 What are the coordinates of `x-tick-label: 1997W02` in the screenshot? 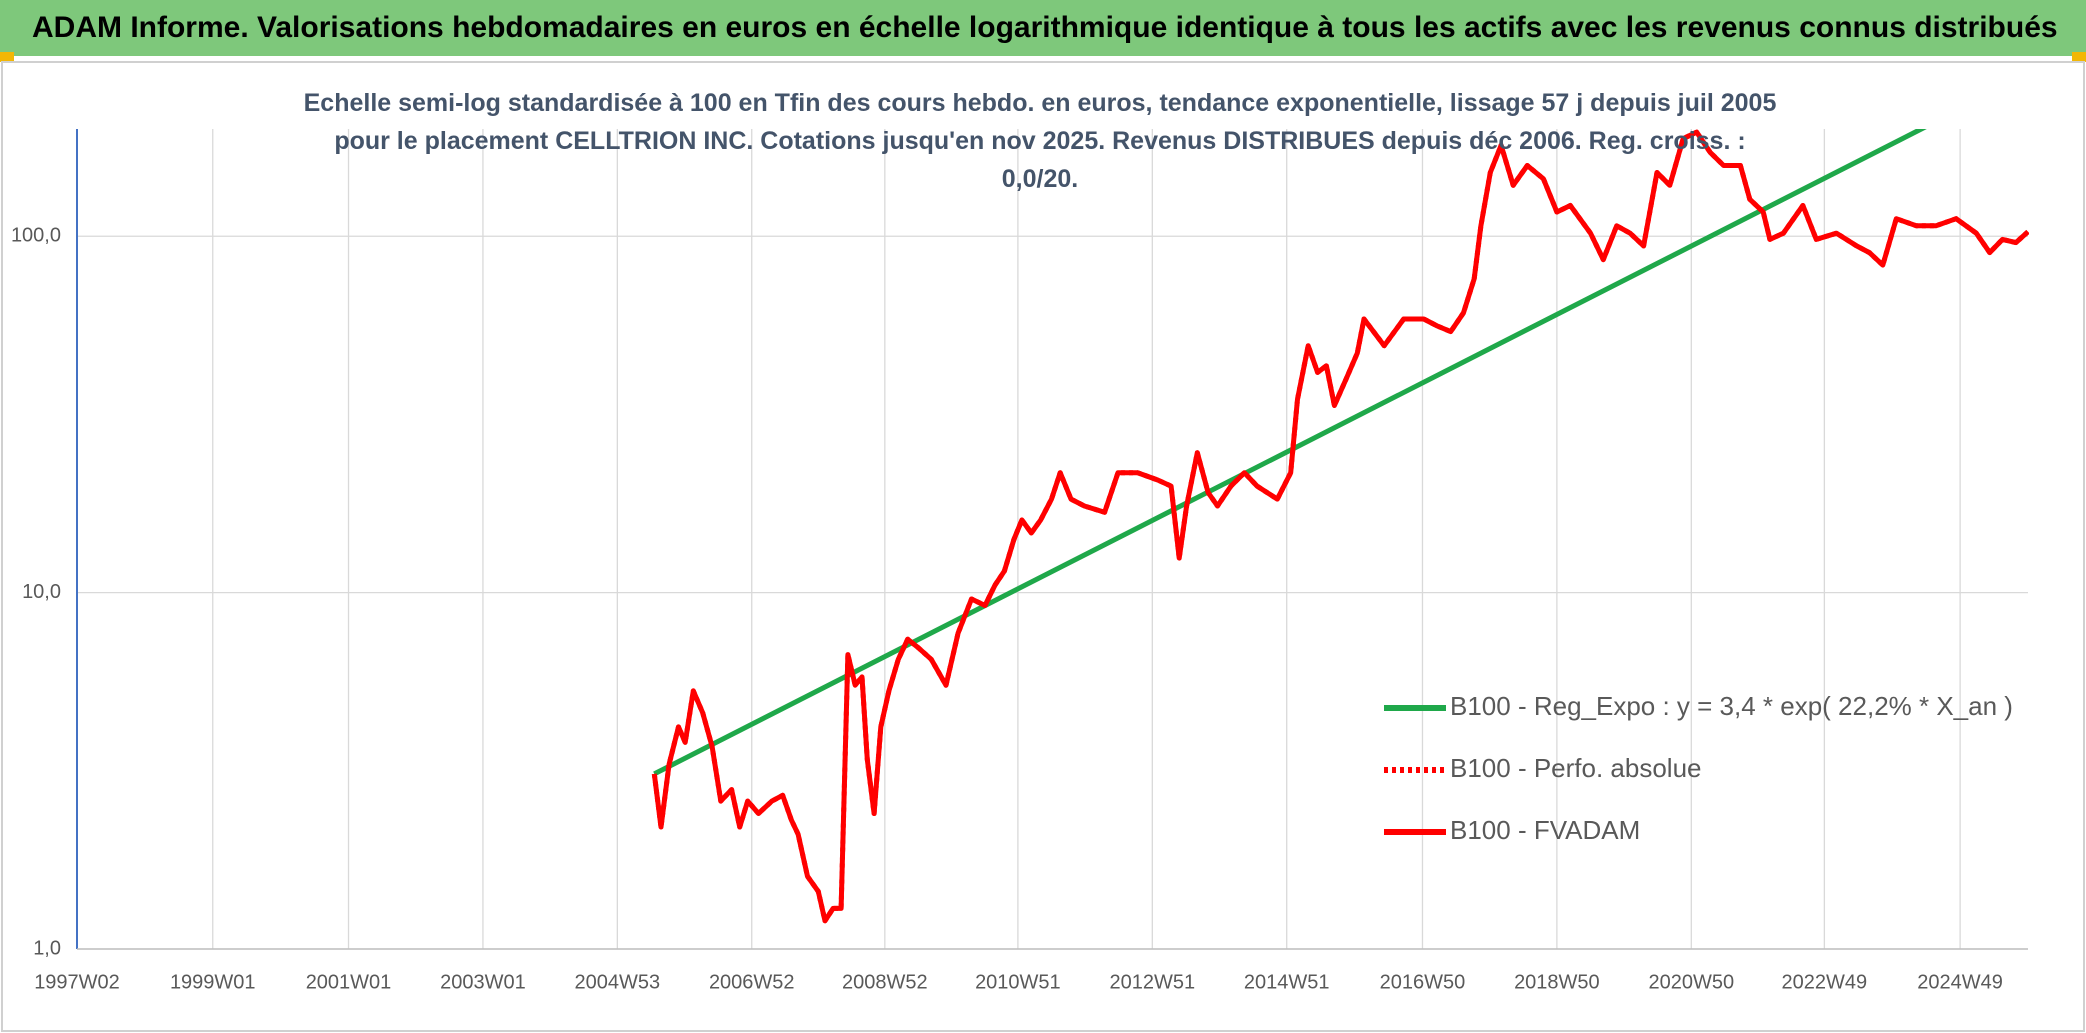 It's located at (77, 982).